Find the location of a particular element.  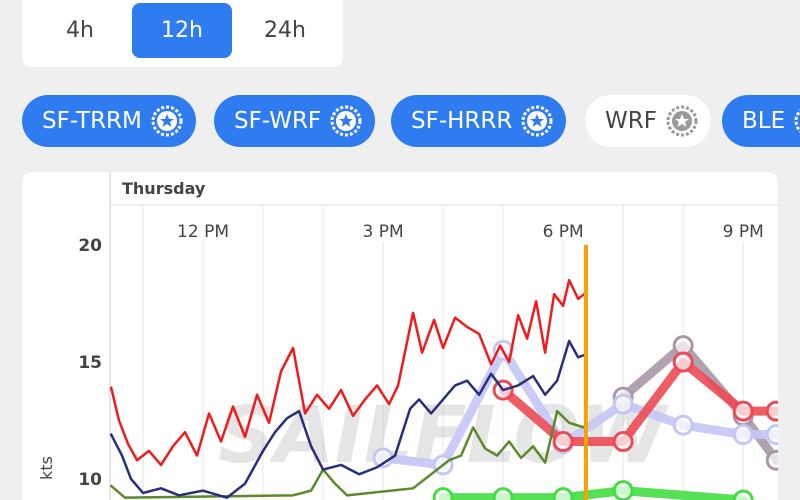

time-range-selector: 4h 12h 24h is located at coordinates (182, 33).